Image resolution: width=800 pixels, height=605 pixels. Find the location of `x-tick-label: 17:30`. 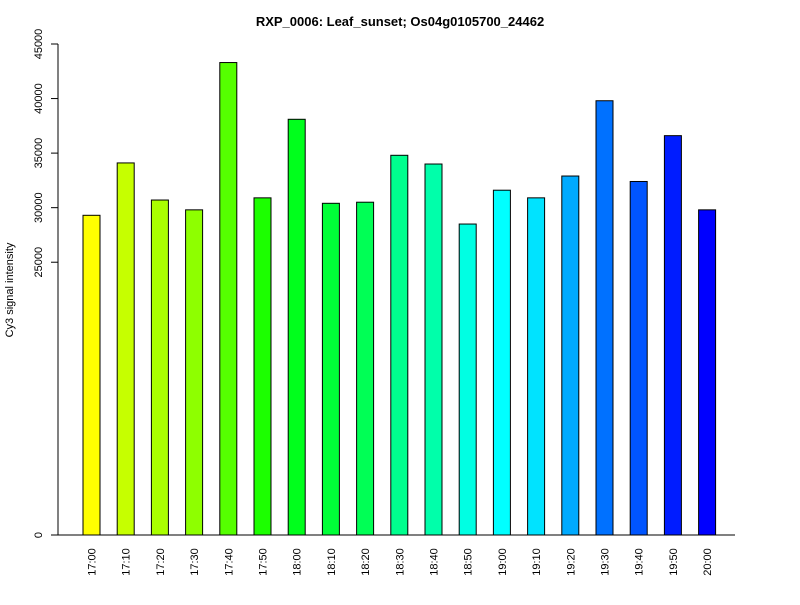

x-tick-label: 17:30 is located at coordinates (195, 562).